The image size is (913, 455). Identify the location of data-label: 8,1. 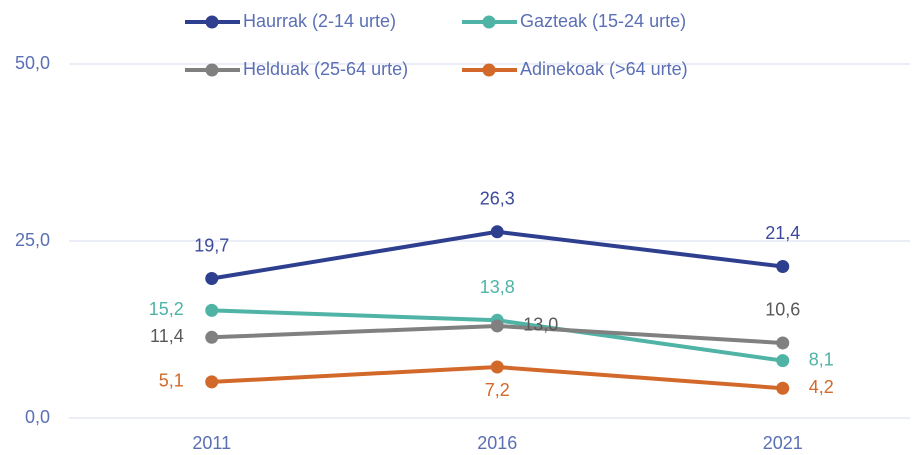
(821, 359).